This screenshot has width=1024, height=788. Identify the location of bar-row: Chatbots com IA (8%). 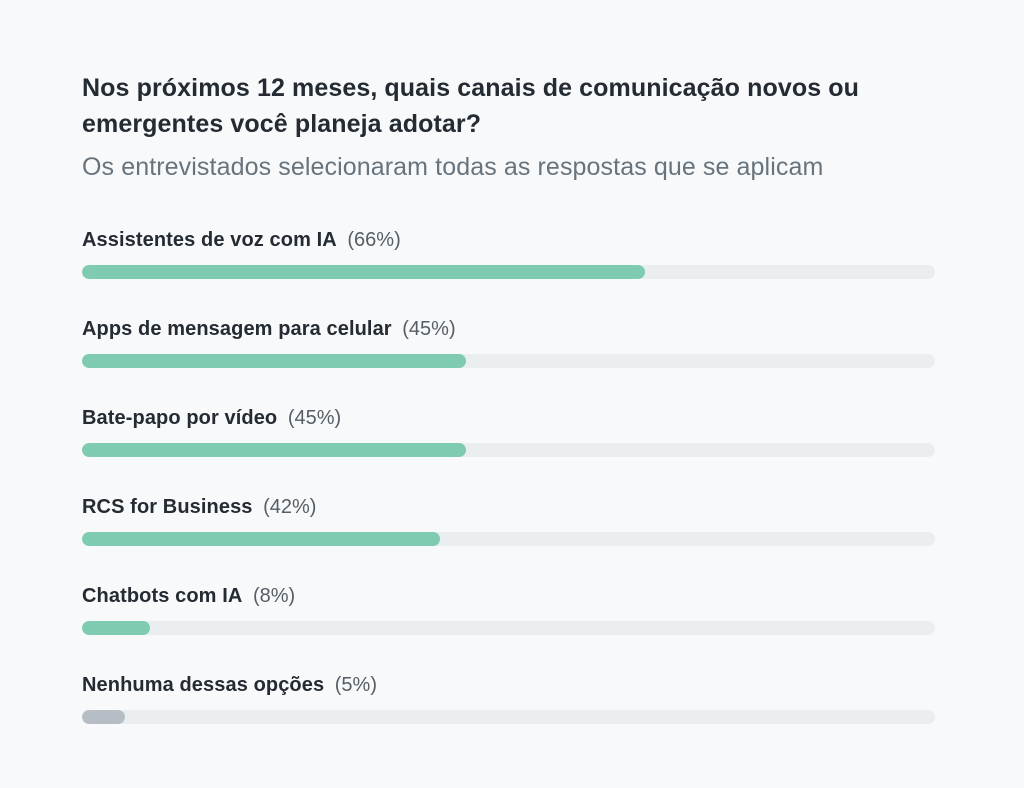
(508, 609).